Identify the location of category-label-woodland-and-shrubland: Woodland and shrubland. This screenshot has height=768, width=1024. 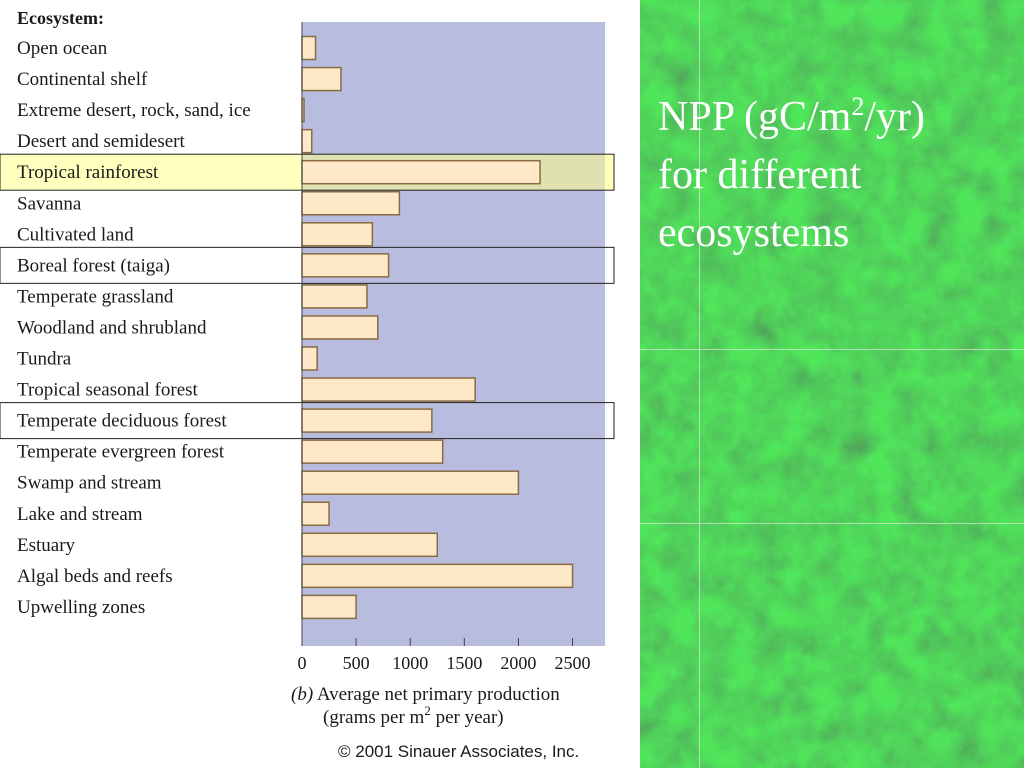
(112, 327).